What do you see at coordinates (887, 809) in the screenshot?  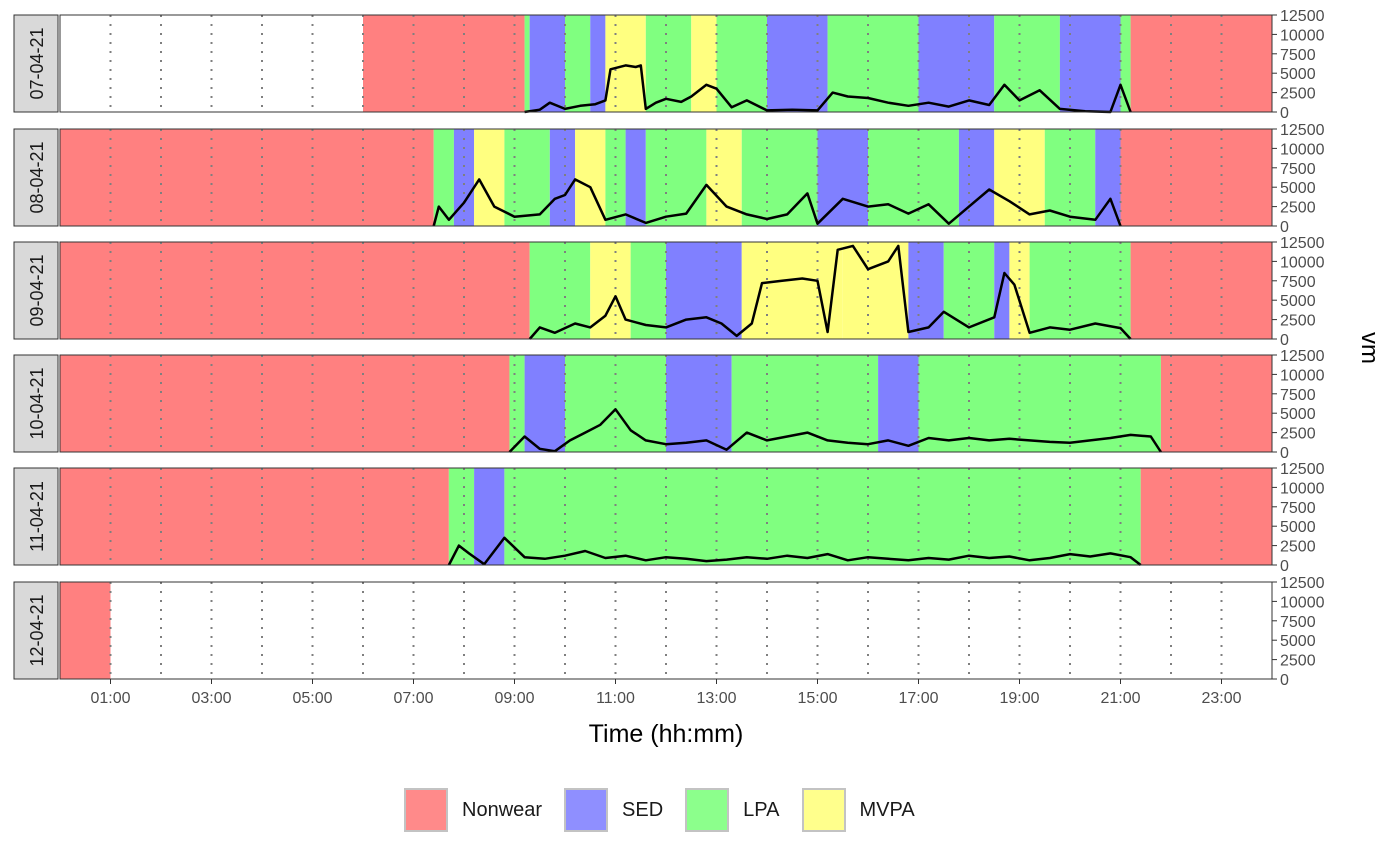 I see `legend-label: MVPA` at bounding box center [887, 809].